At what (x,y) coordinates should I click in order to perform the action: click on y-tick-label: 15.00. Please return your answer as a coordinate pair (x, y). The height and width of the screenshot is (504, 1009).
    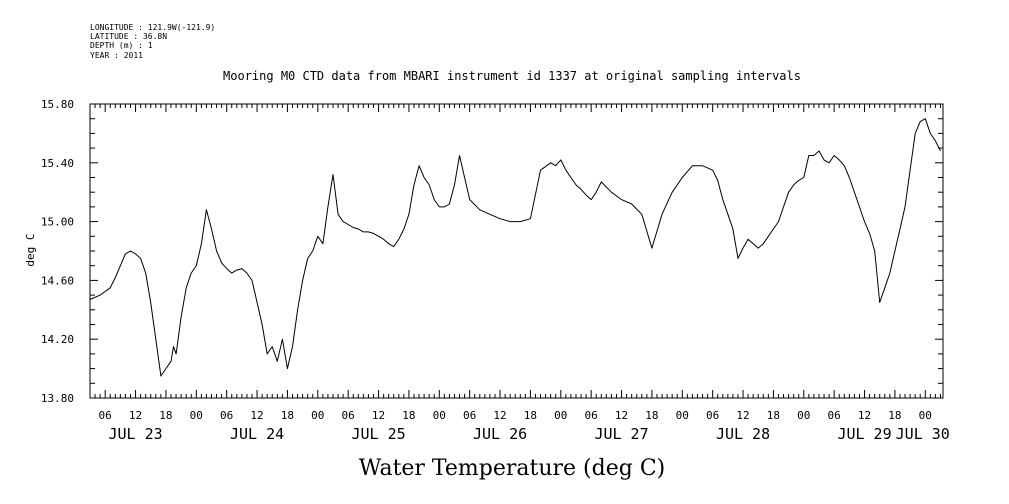
    Looking at the image, I should click on (57, 222).